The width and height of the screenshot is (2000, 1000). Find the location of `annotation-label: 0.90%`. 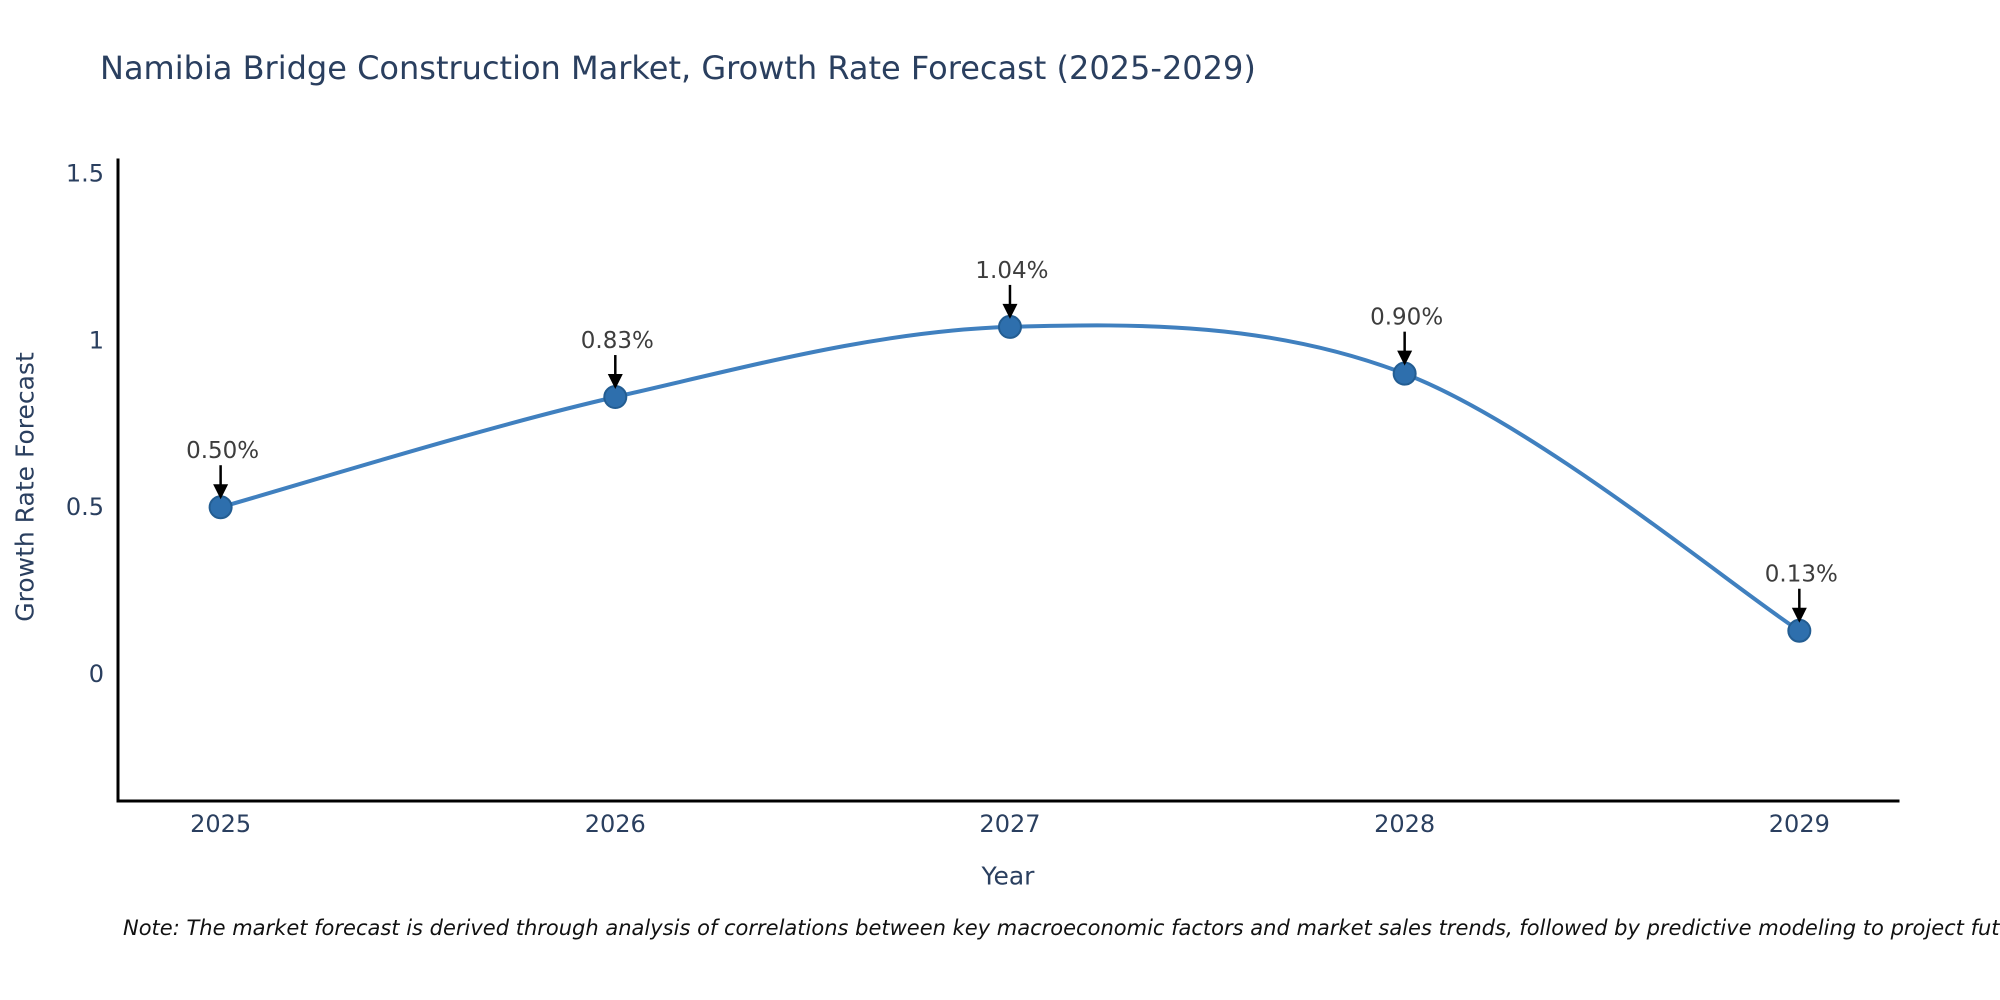

annotation-label: 0.90% is located at coordinates (1406, 318).